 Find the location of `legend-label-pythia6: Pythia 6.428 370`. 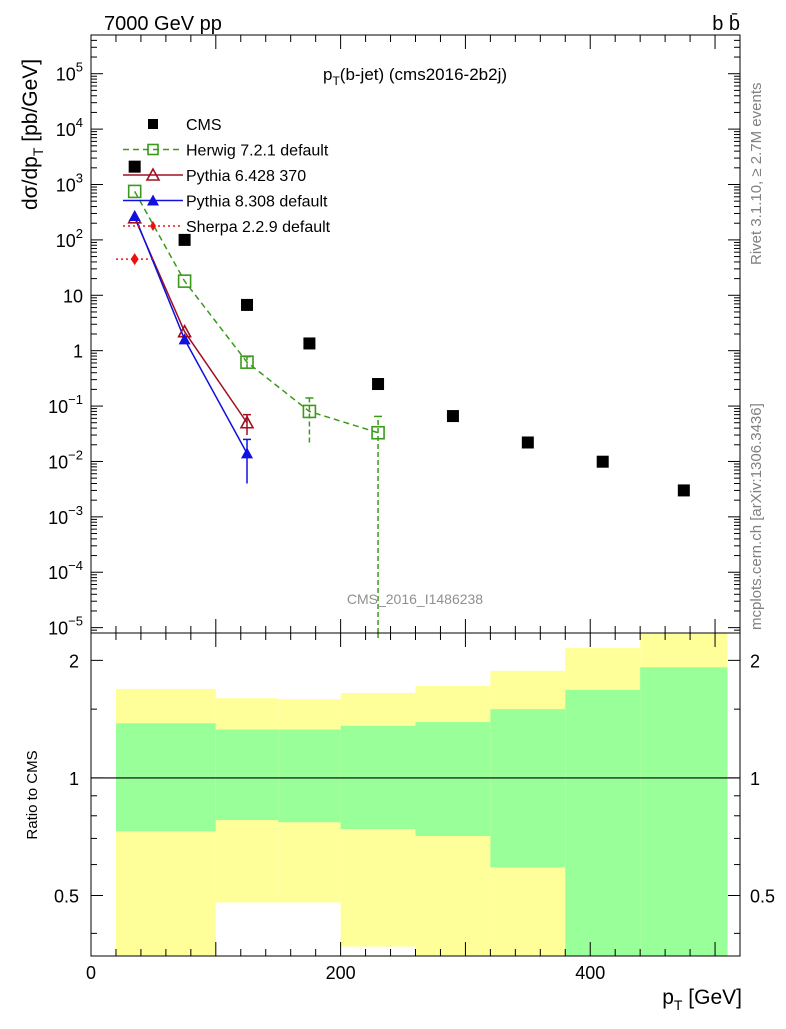

legend-label-pythia6: Pythia 6.428 370 is located at coordinates (246, 176).